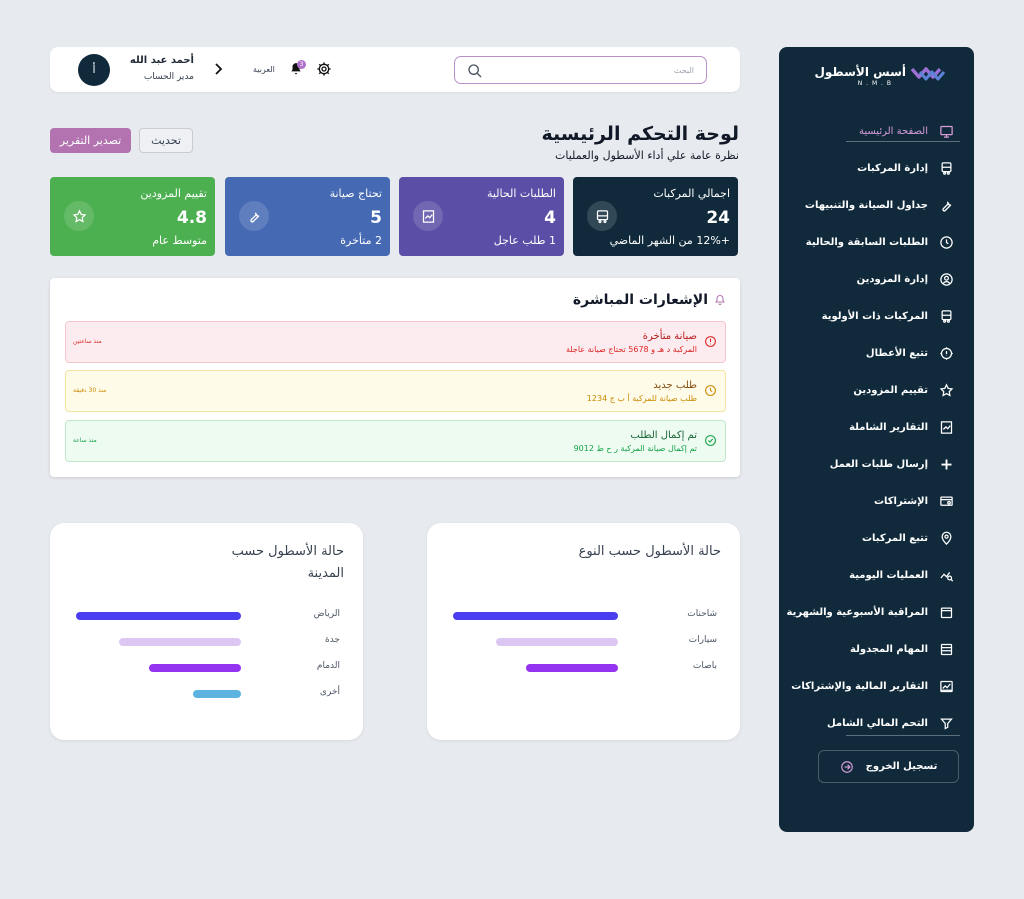 Image resolution: width=1024 pixels, height=899 pixels. I want to click on bar-label: شاحنات, so click(702, 614).